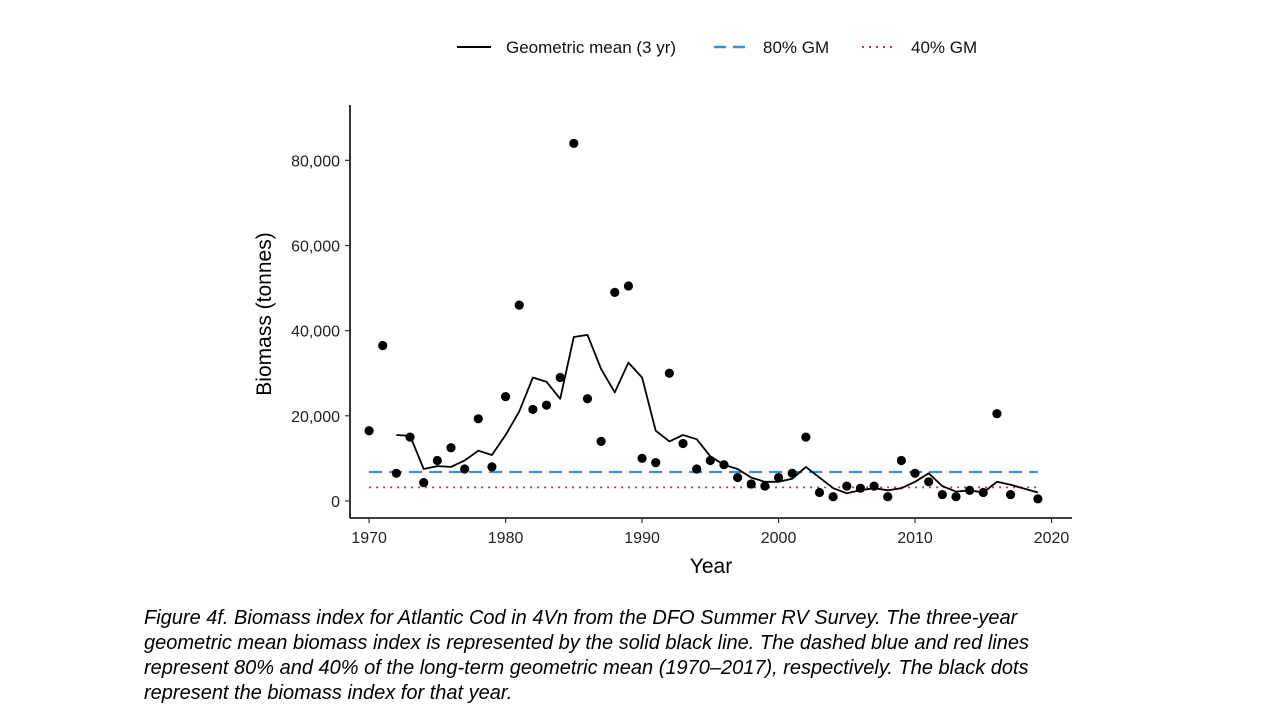 Image resolution: width=1280 pixels, height=720 pixels. I want to click on y-tick-label: 80,000, so click(315, 161).